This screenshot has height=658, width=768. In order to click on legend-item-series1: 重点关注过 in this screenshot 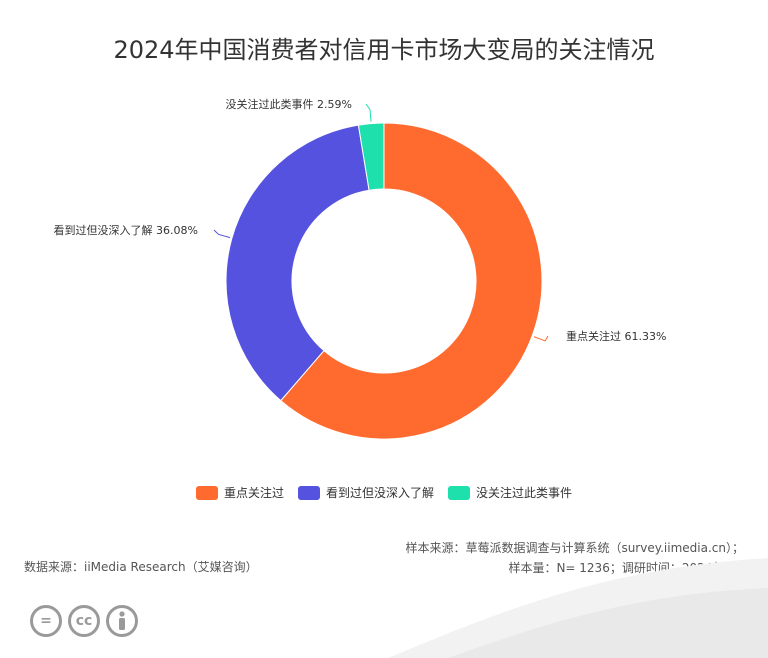, I will do `click(239, 492)`.